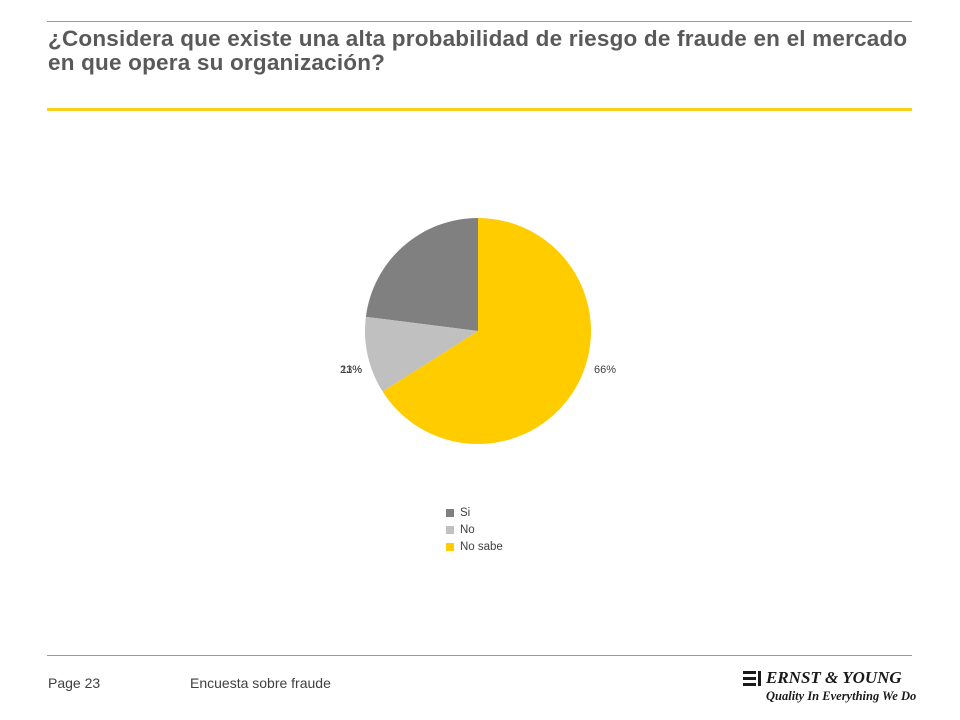 The image size is (960, 720). What do you see at coordinates (465, 512) in the screenshot?
I see `legend-label: Si` at bounding box center [465, 512].